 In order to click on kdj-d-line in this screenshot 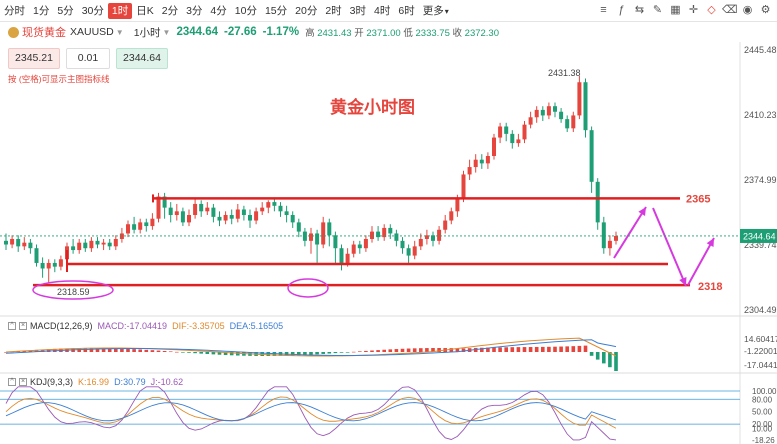, I will do `click(311, 412)`.